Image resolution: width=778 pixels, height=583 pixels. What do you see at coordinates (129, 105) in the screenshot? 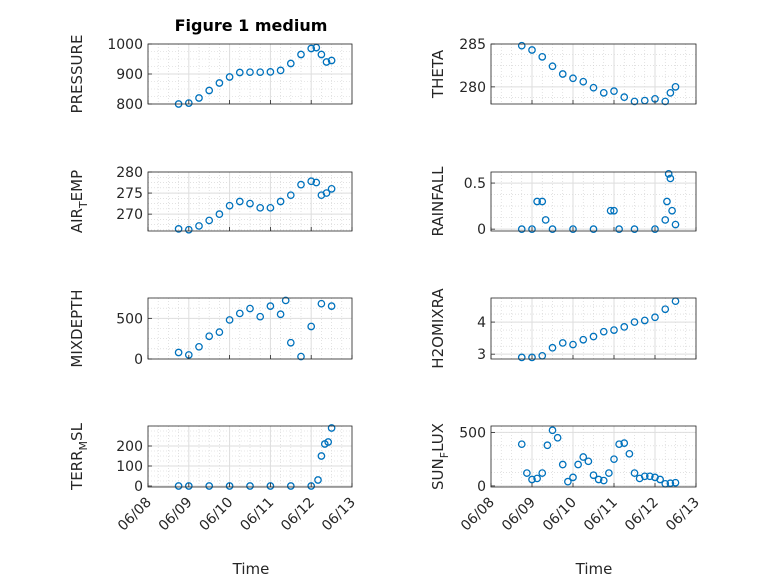
I see `y-tick-label: 800` at bounding box center [129, 105].